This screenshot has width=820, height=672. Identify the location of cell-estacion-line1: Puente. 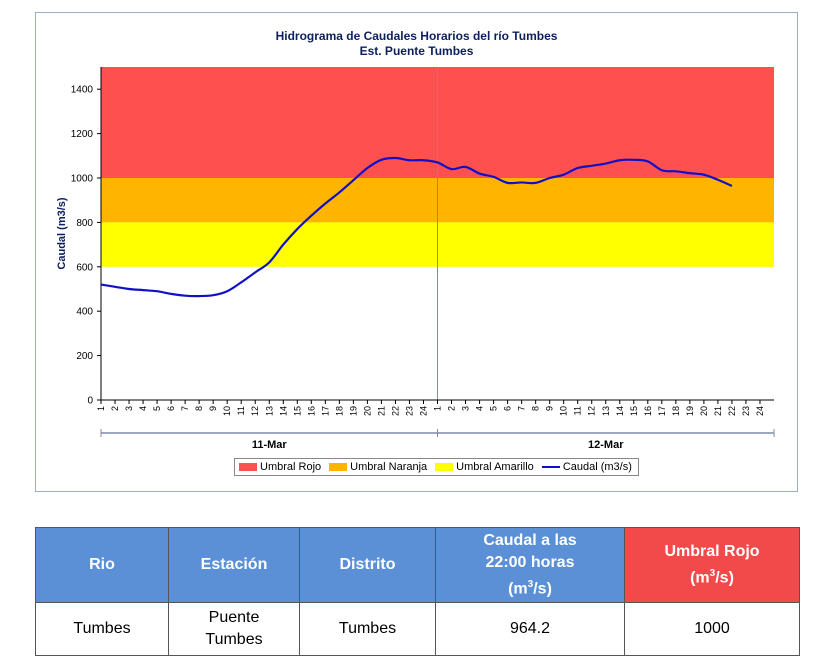
(234, 617).